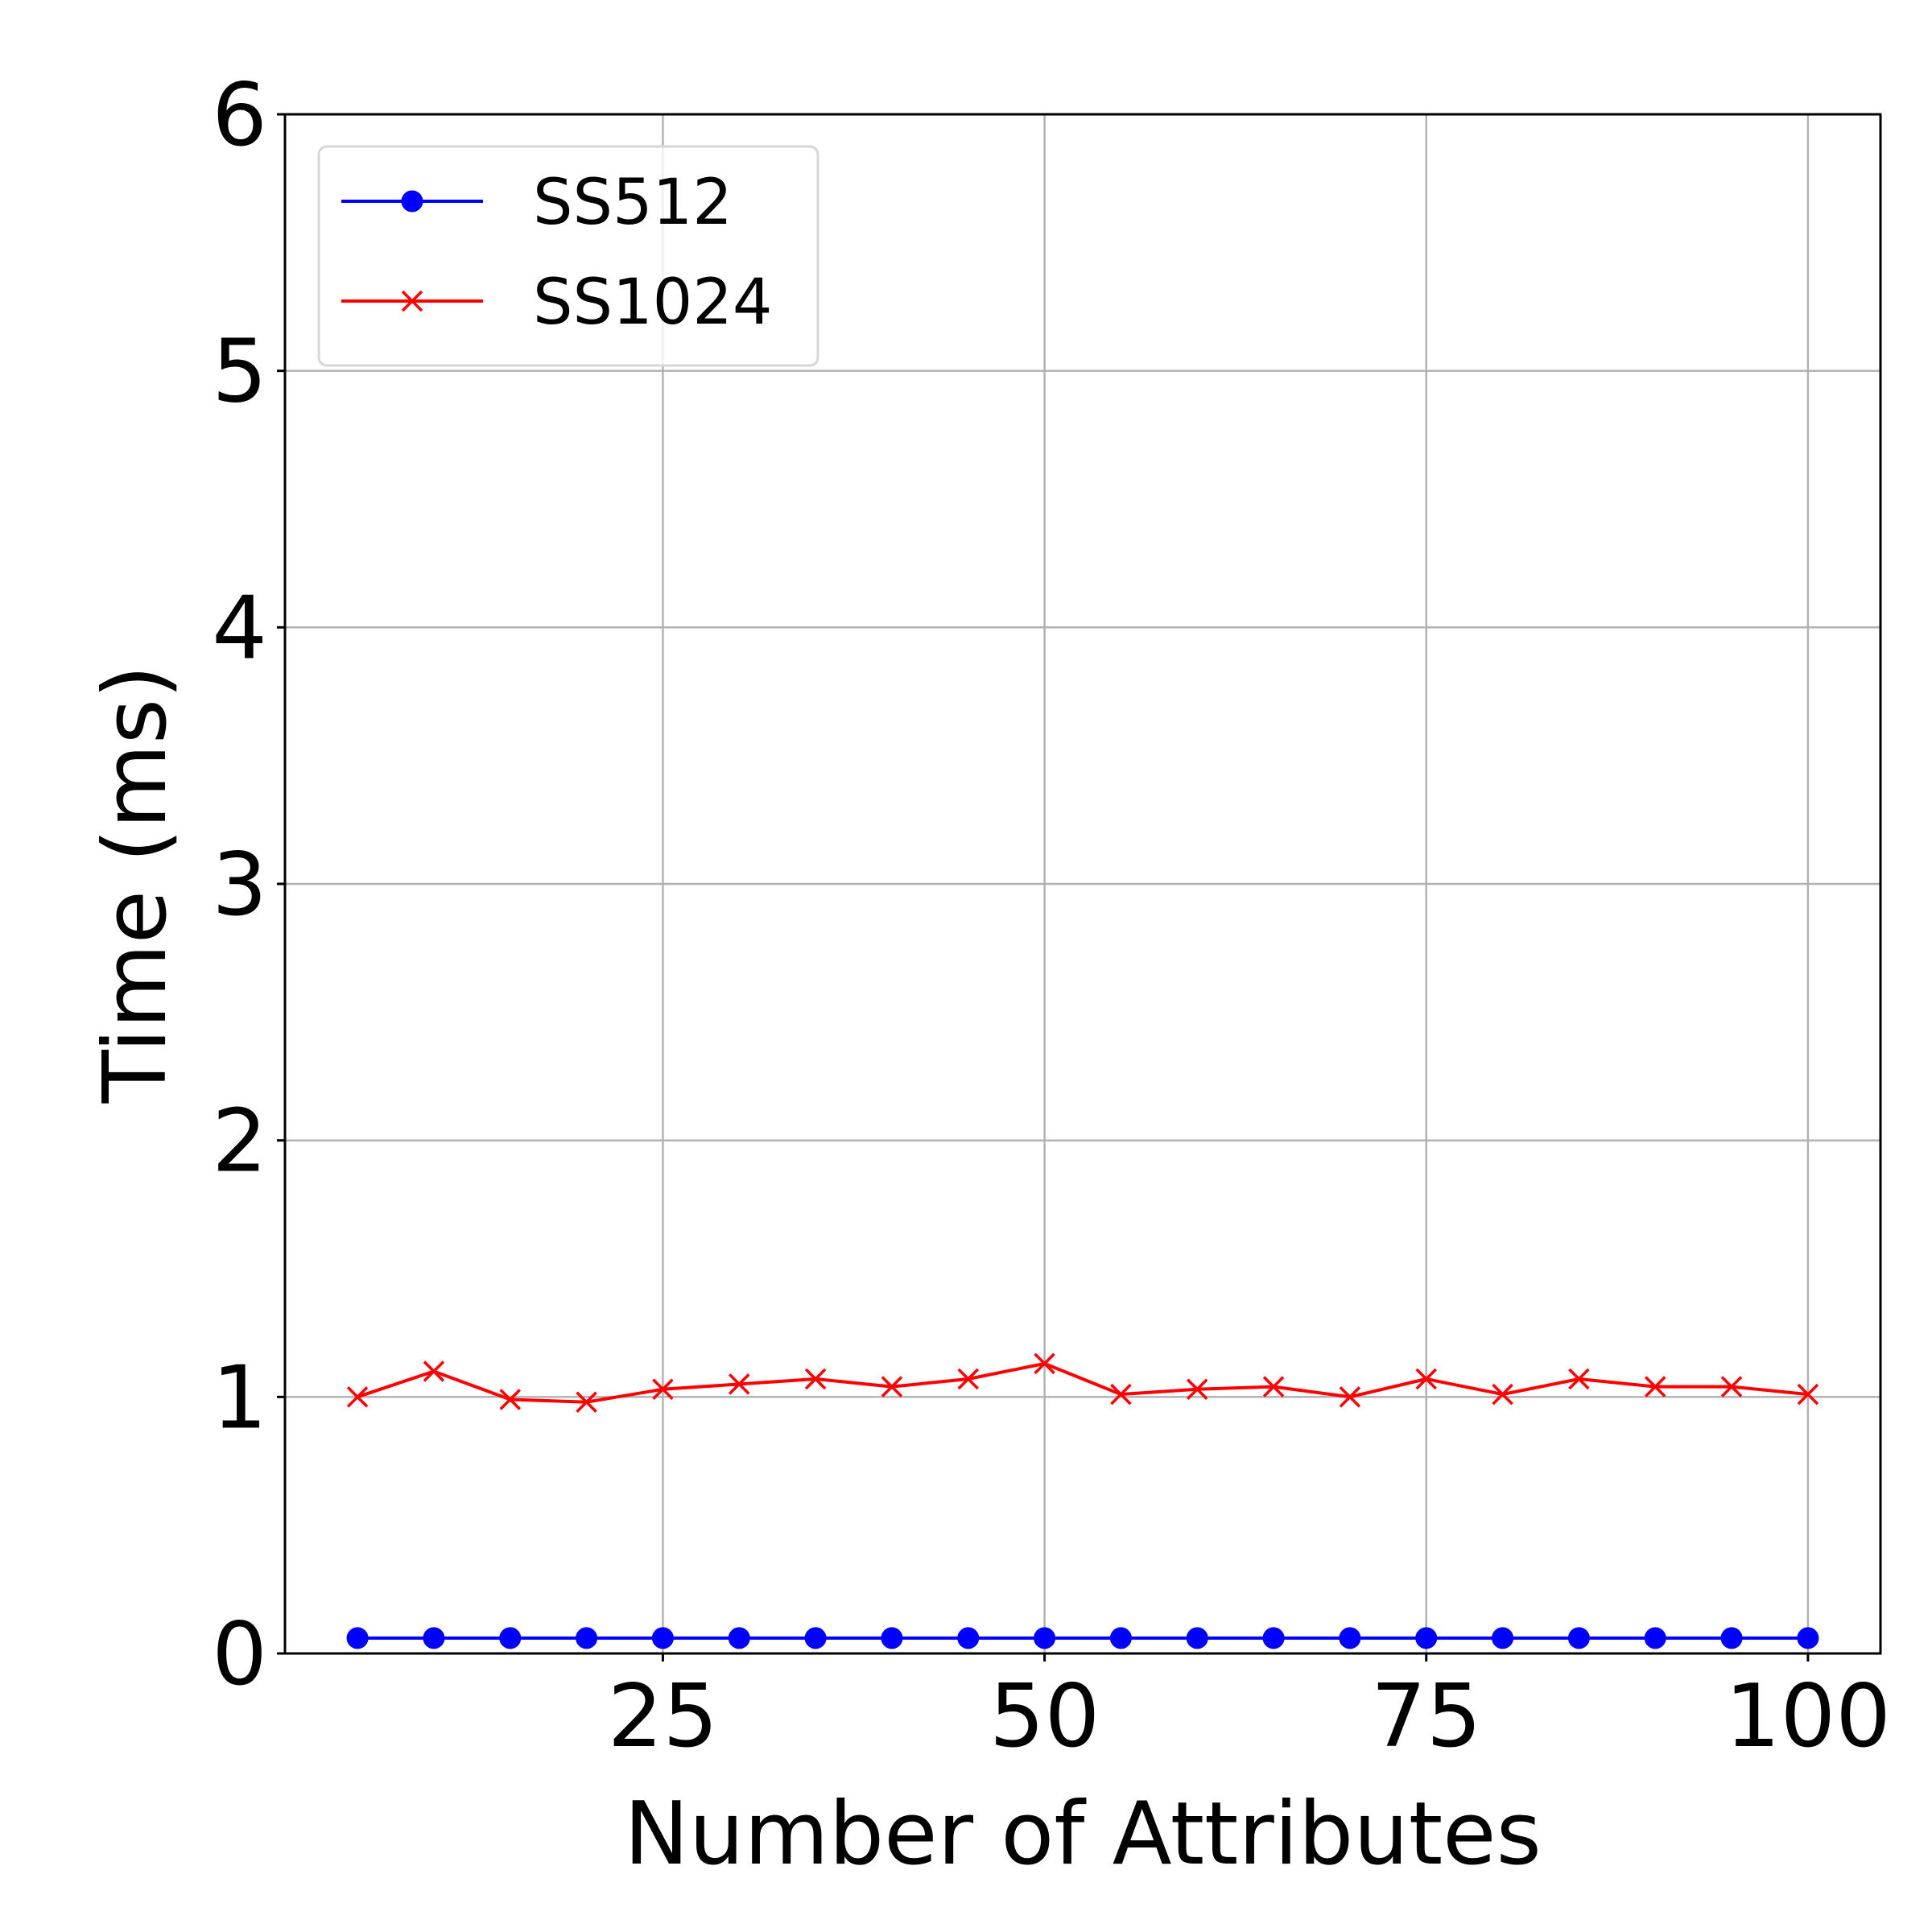 This screenshot has width=1932, height=1932. What do you see at coordinates (239, 628) in the screenshot?
I see `y-tick-label: 4` at bounding box center [239, 628].